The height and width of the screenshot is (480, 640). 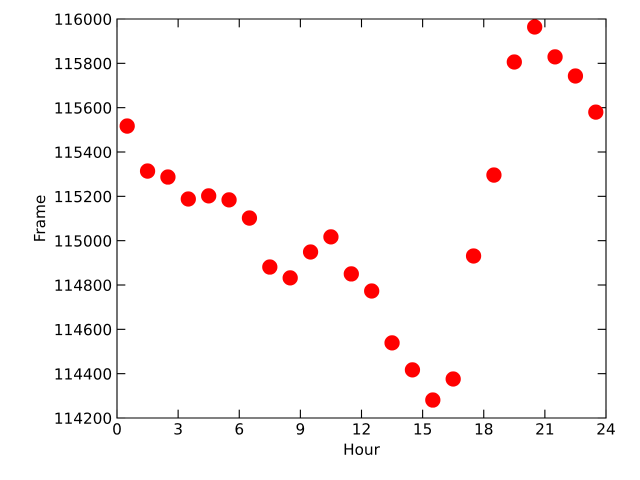 What do you see at coordinates (83, 241) in the screenshot?
I see `y-tick-label: 115000` at bounding box center [83, 241].